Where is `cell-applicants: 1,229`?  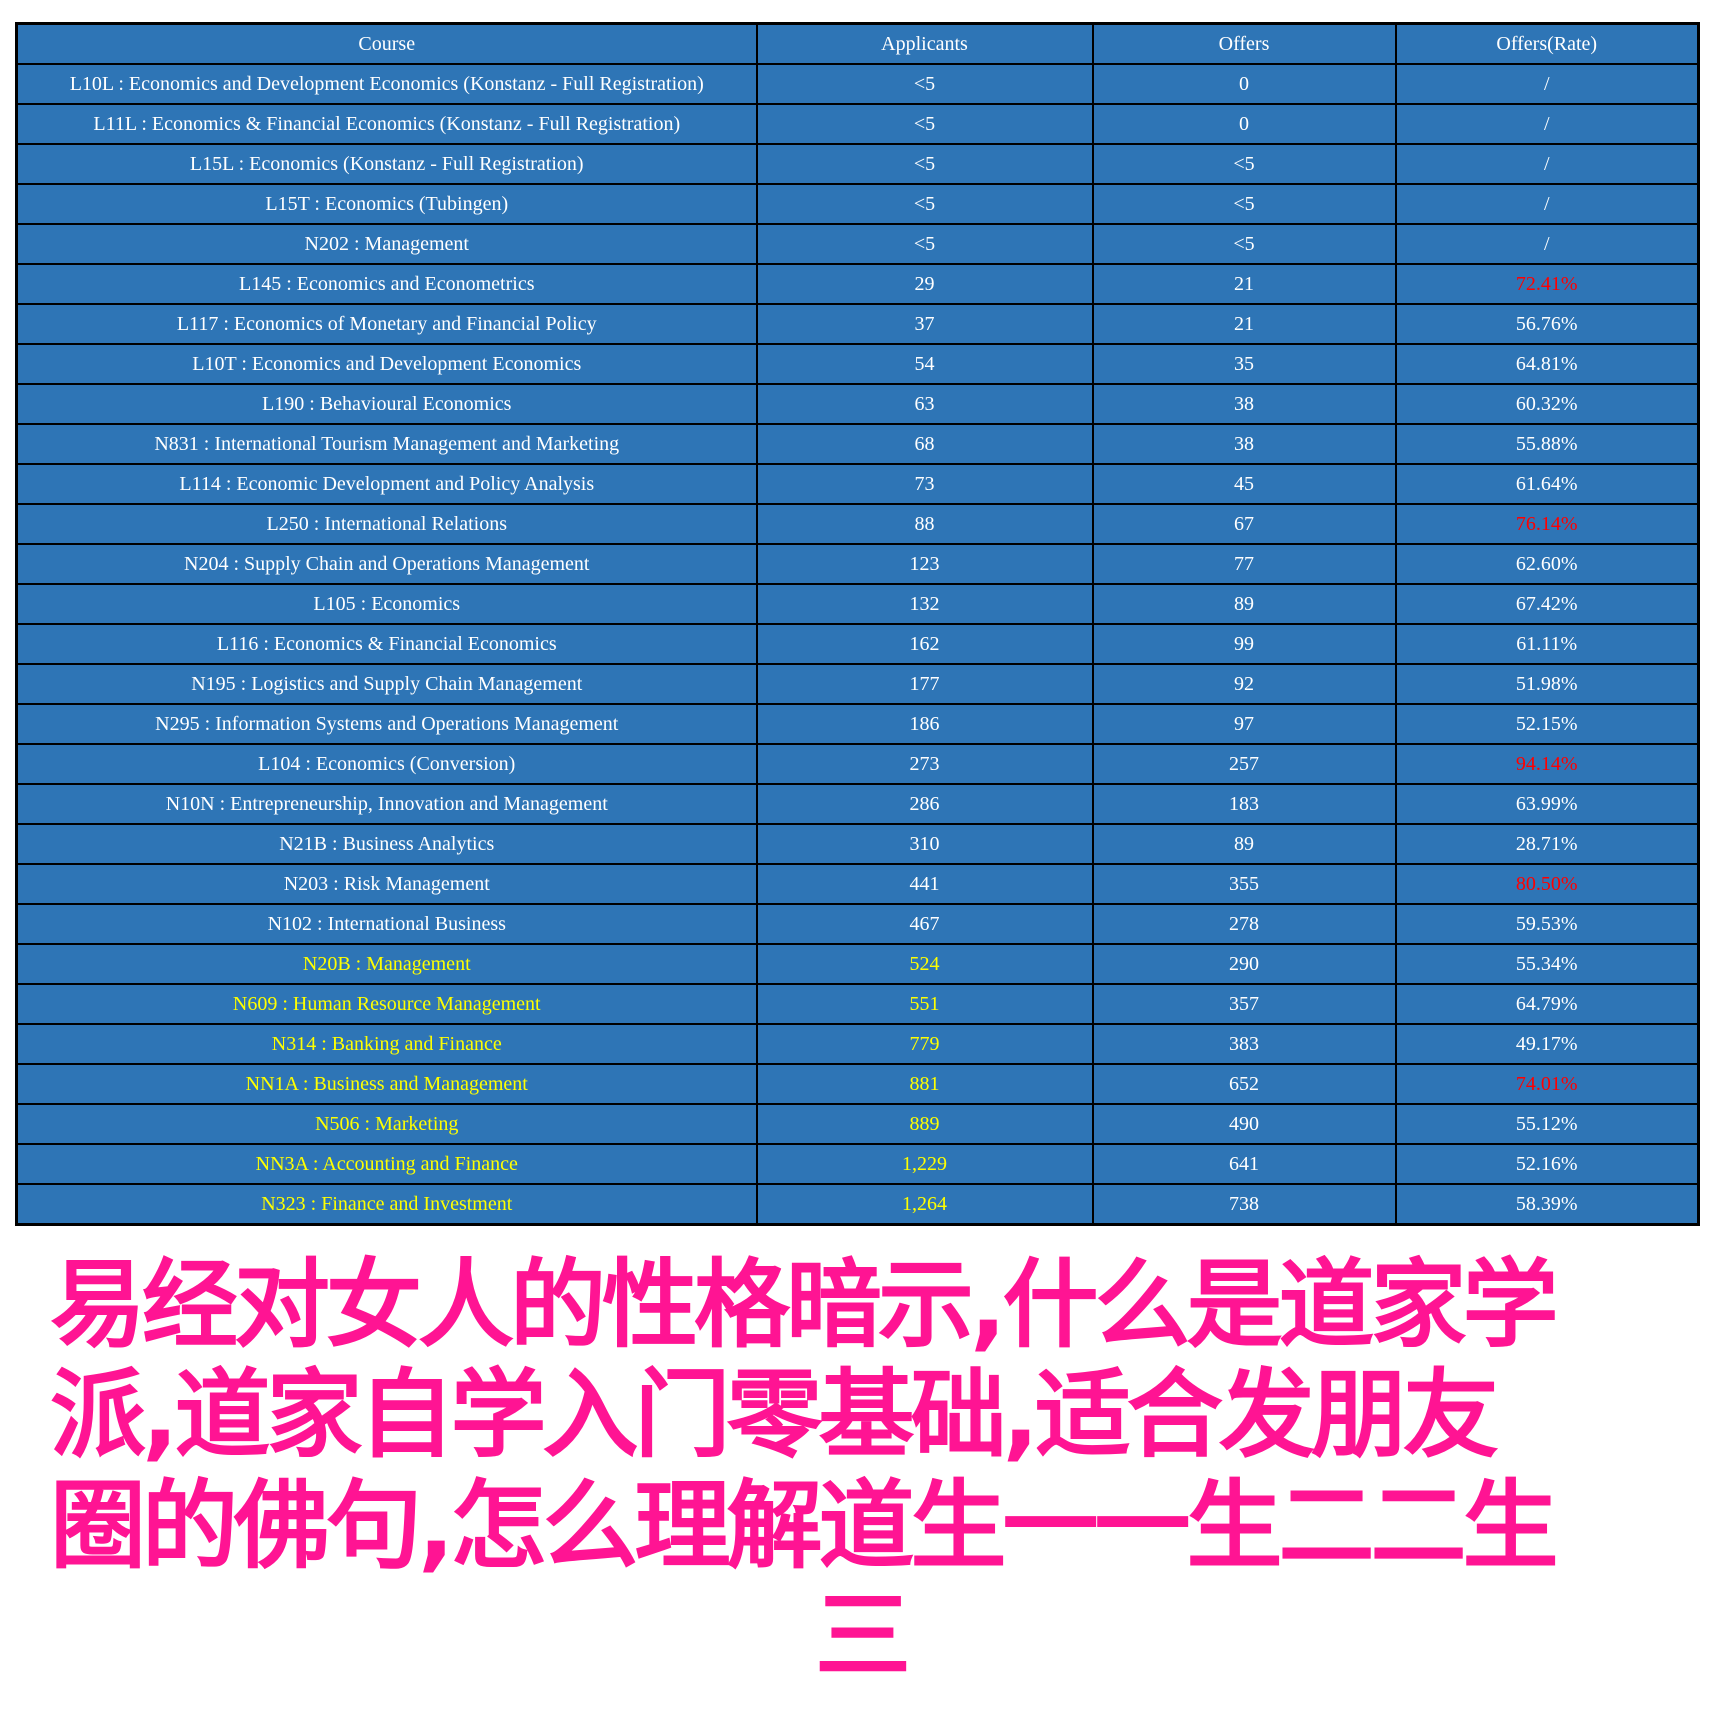 cell-applicants: 1,229 is located at coordinates (924, 1164).